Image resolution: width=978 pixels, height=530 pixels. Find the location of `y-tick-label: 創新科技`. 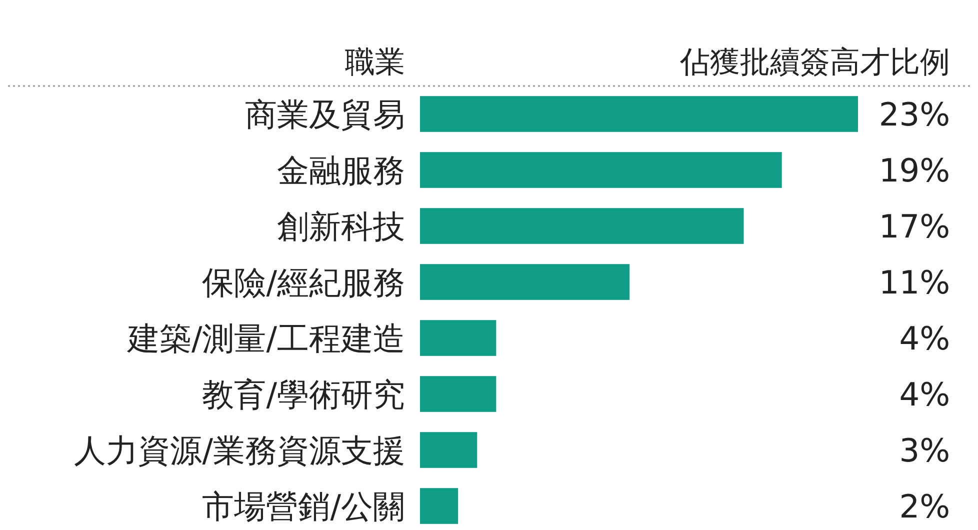

y-tick-label: 創新科技 is located at coordinates (341, 227).